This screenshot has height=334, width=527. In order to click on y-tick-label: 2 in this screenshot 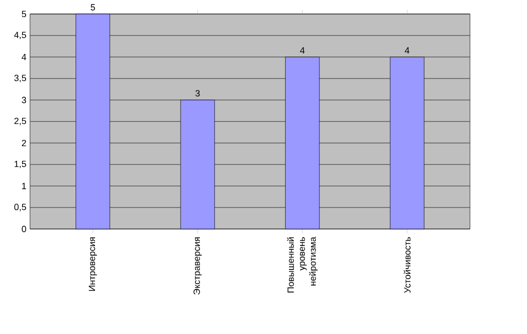, I will do `click(24, 143)`.